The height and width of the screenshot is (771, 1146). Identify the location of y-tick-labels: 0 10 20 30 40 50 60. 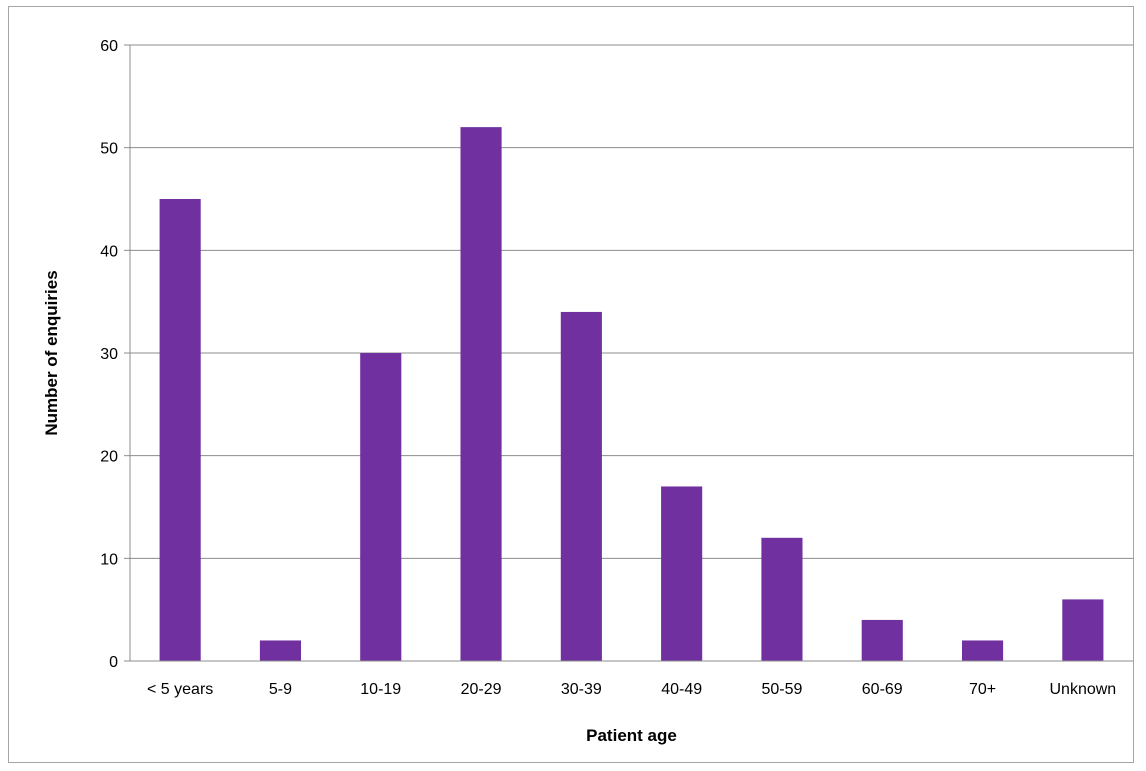
(109, 354).